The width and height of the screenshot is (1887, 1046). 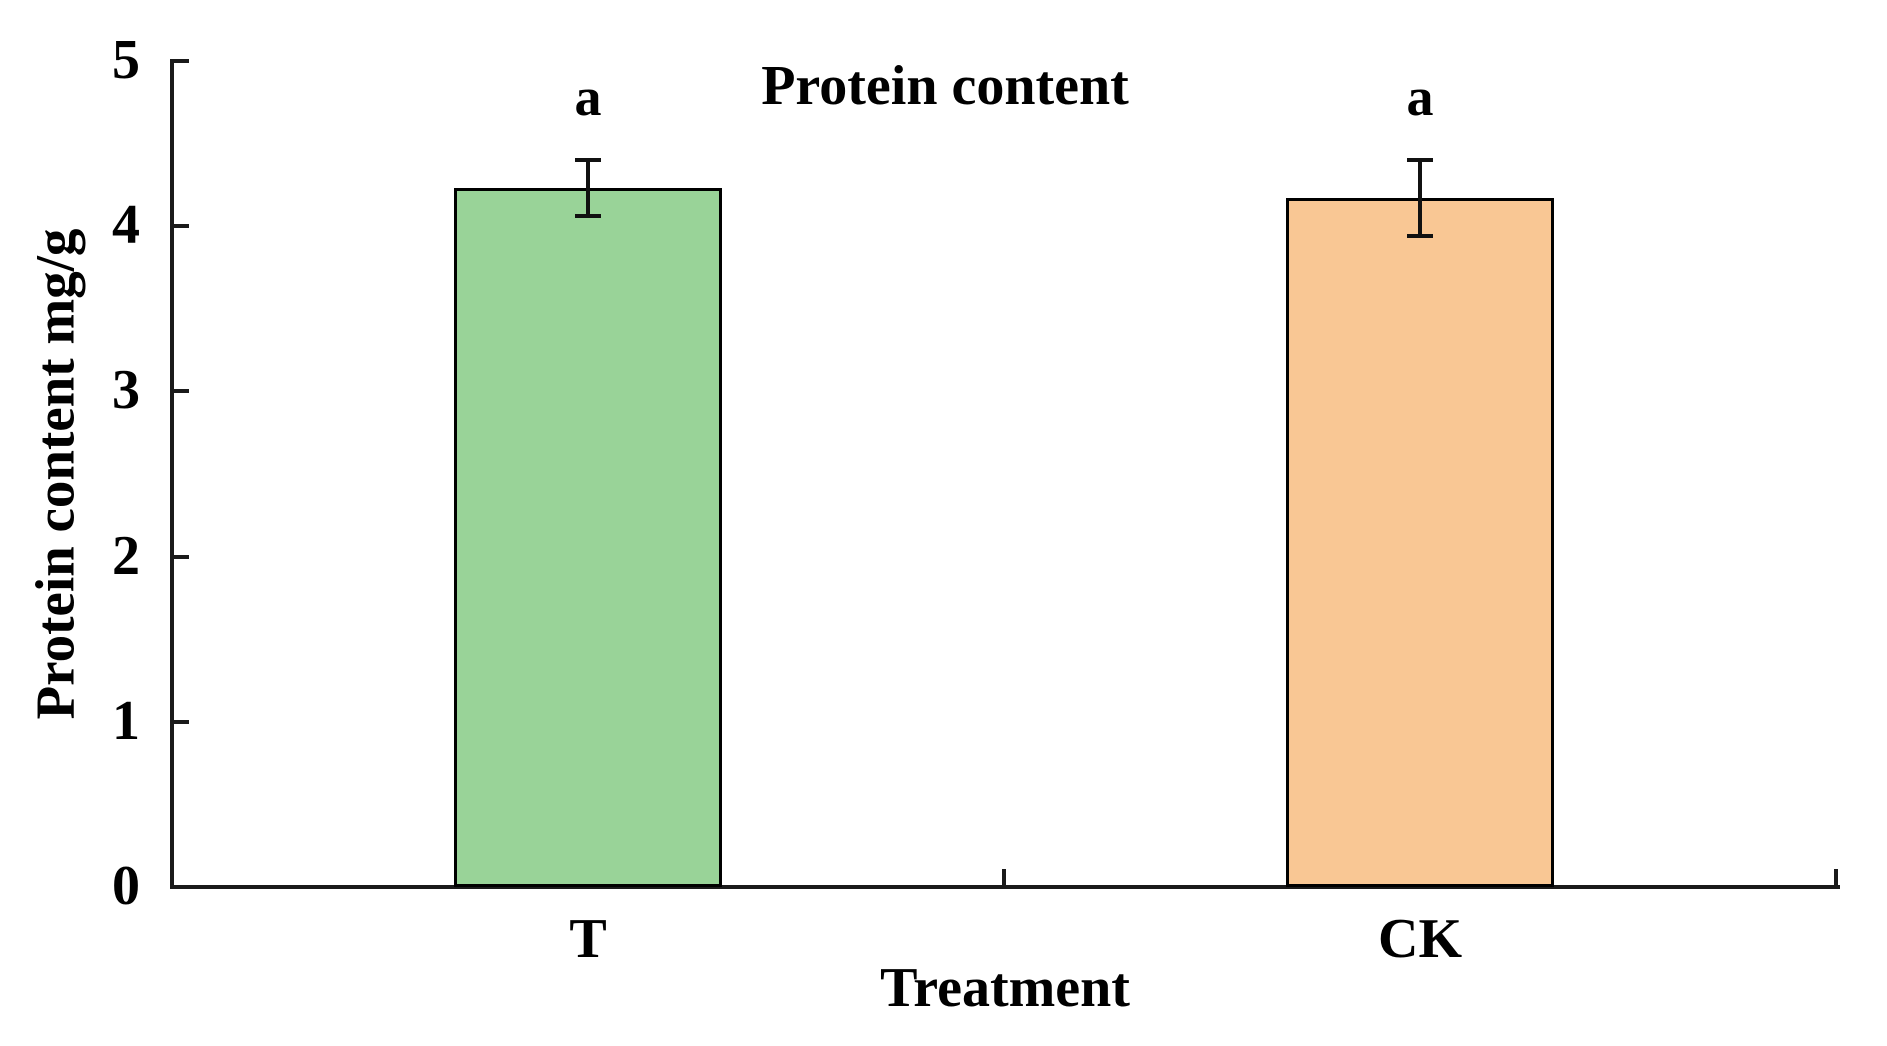 I want to click on y-axis-line, so click(x=172, y=474).